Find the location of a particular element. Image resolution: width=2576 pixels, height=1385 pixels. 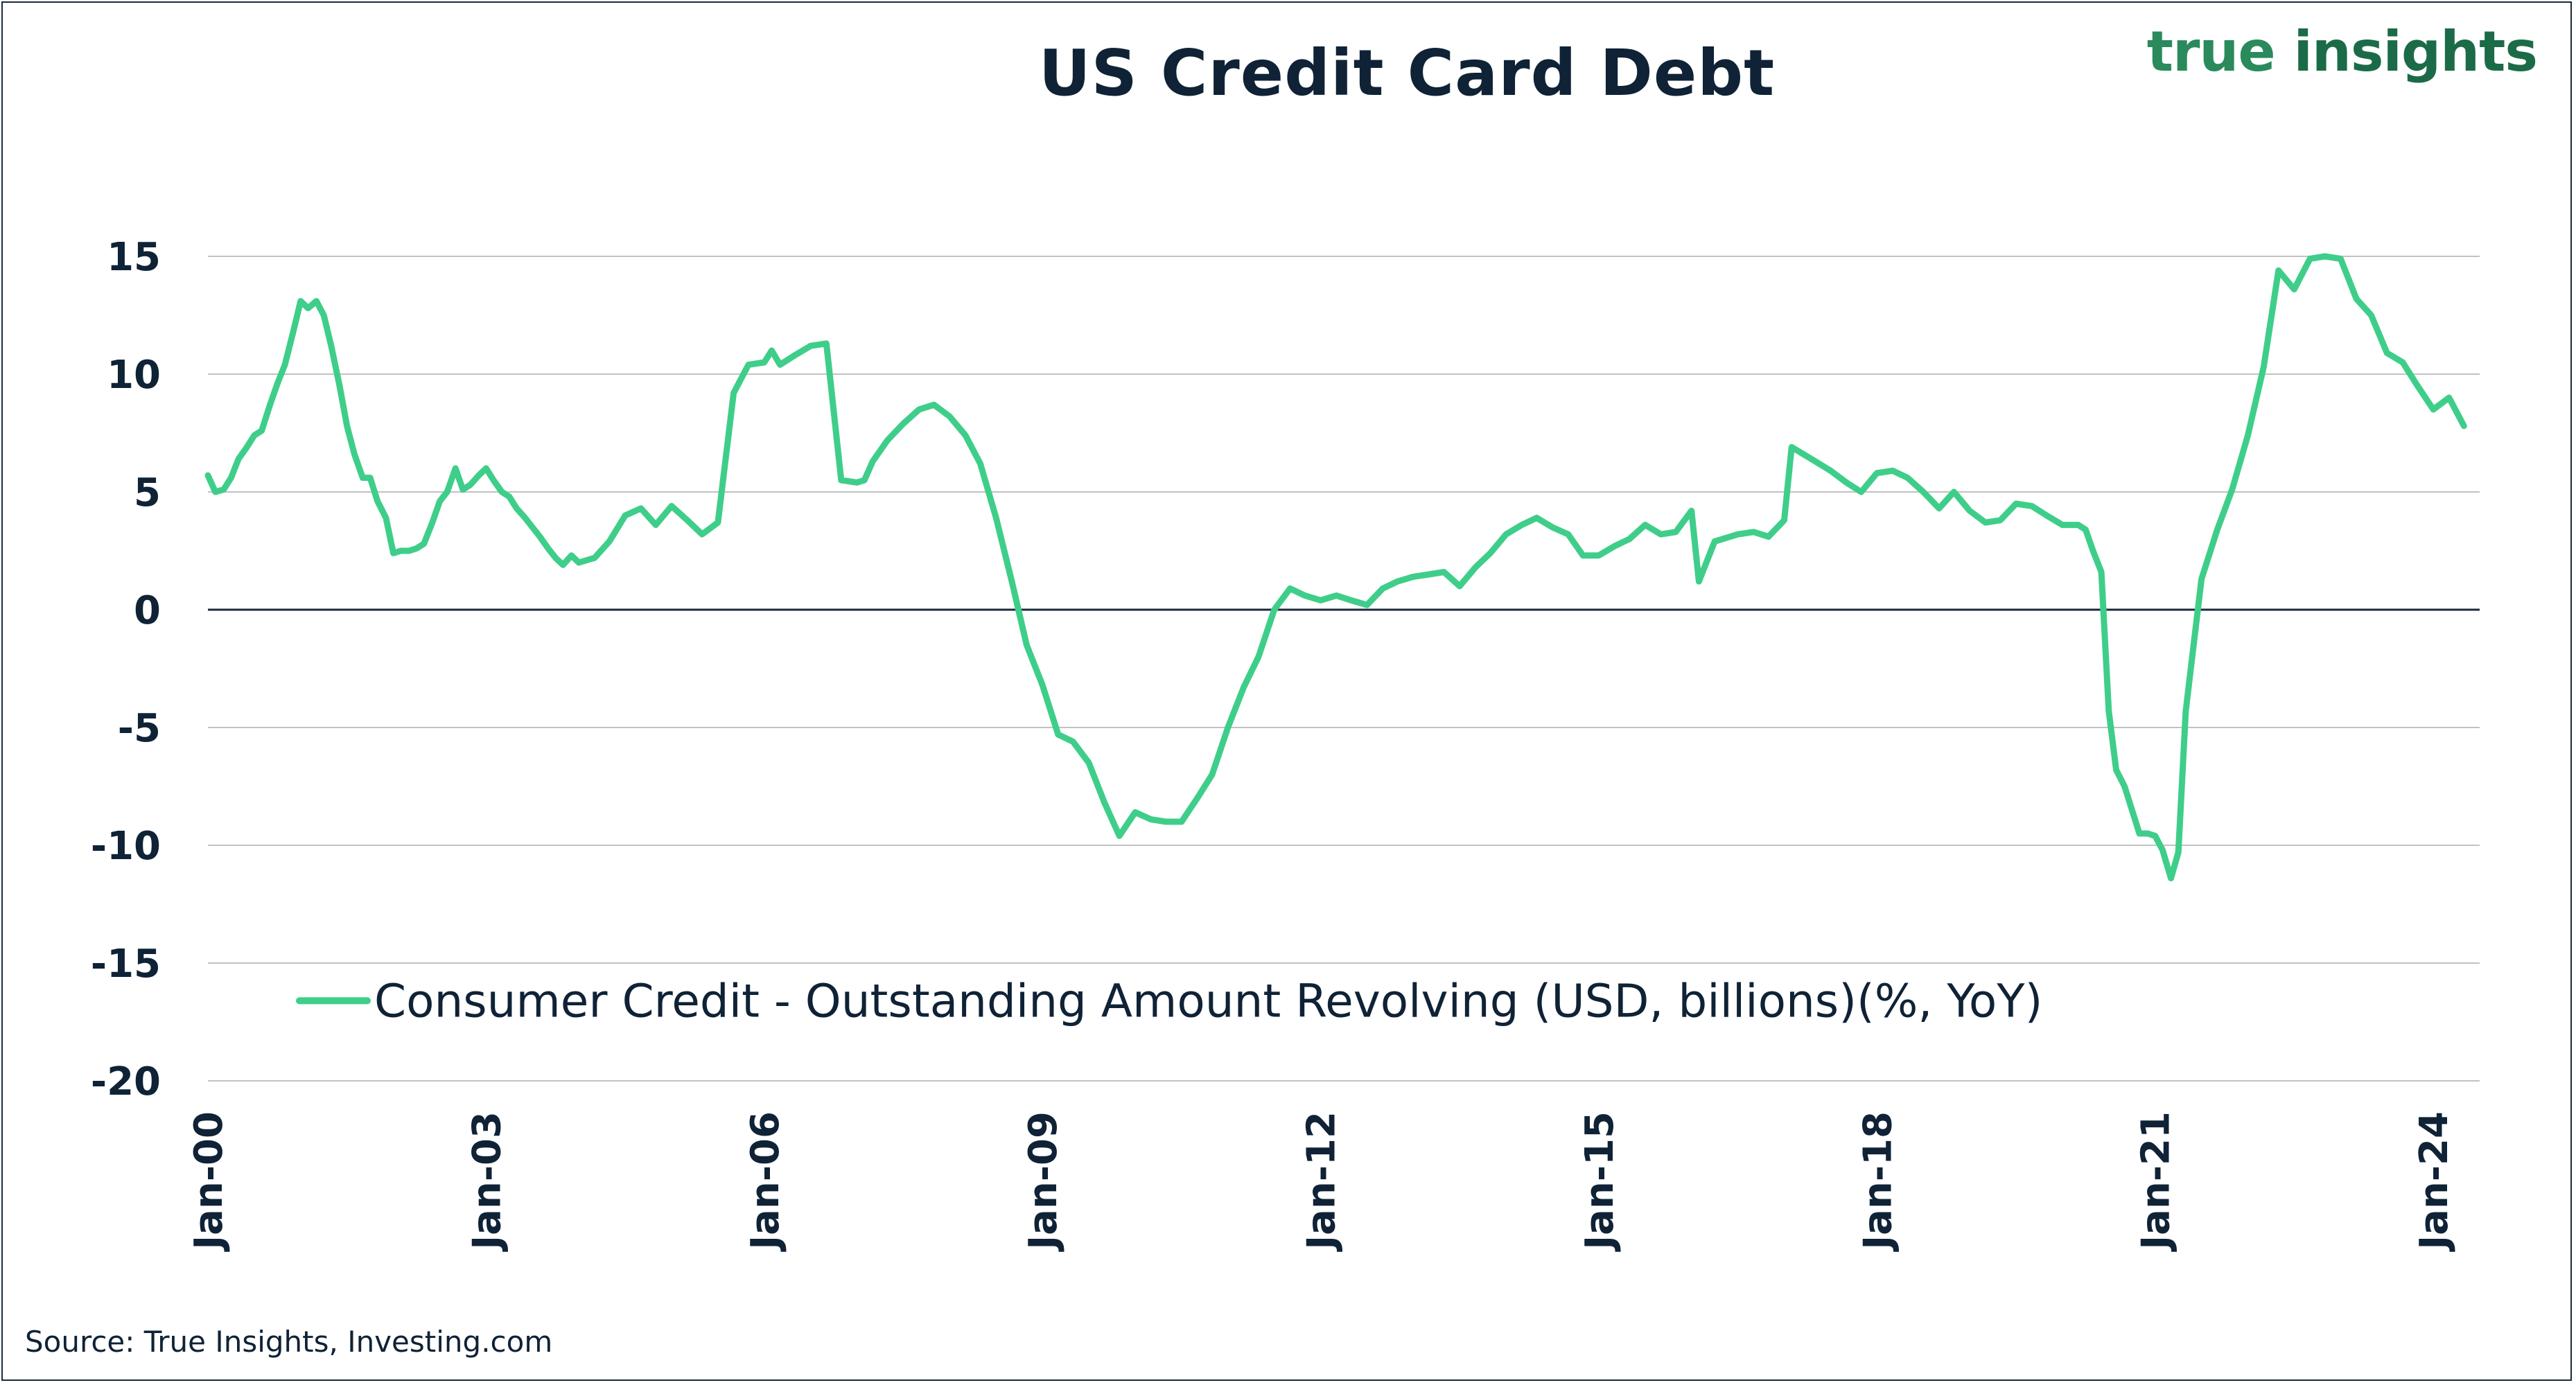

x-tick-label: Jan-06 is located at coordinates (765, 1182).